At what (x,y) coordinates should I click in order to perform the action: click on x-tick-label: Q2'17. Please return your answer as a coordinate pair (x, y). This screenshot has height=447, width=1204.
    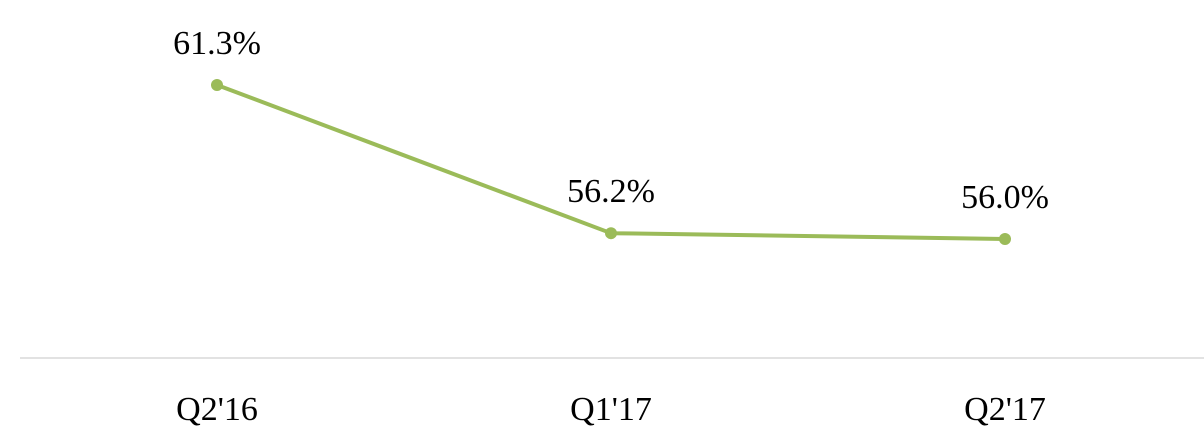
    Looking at the image, I should click on (1005, 409).